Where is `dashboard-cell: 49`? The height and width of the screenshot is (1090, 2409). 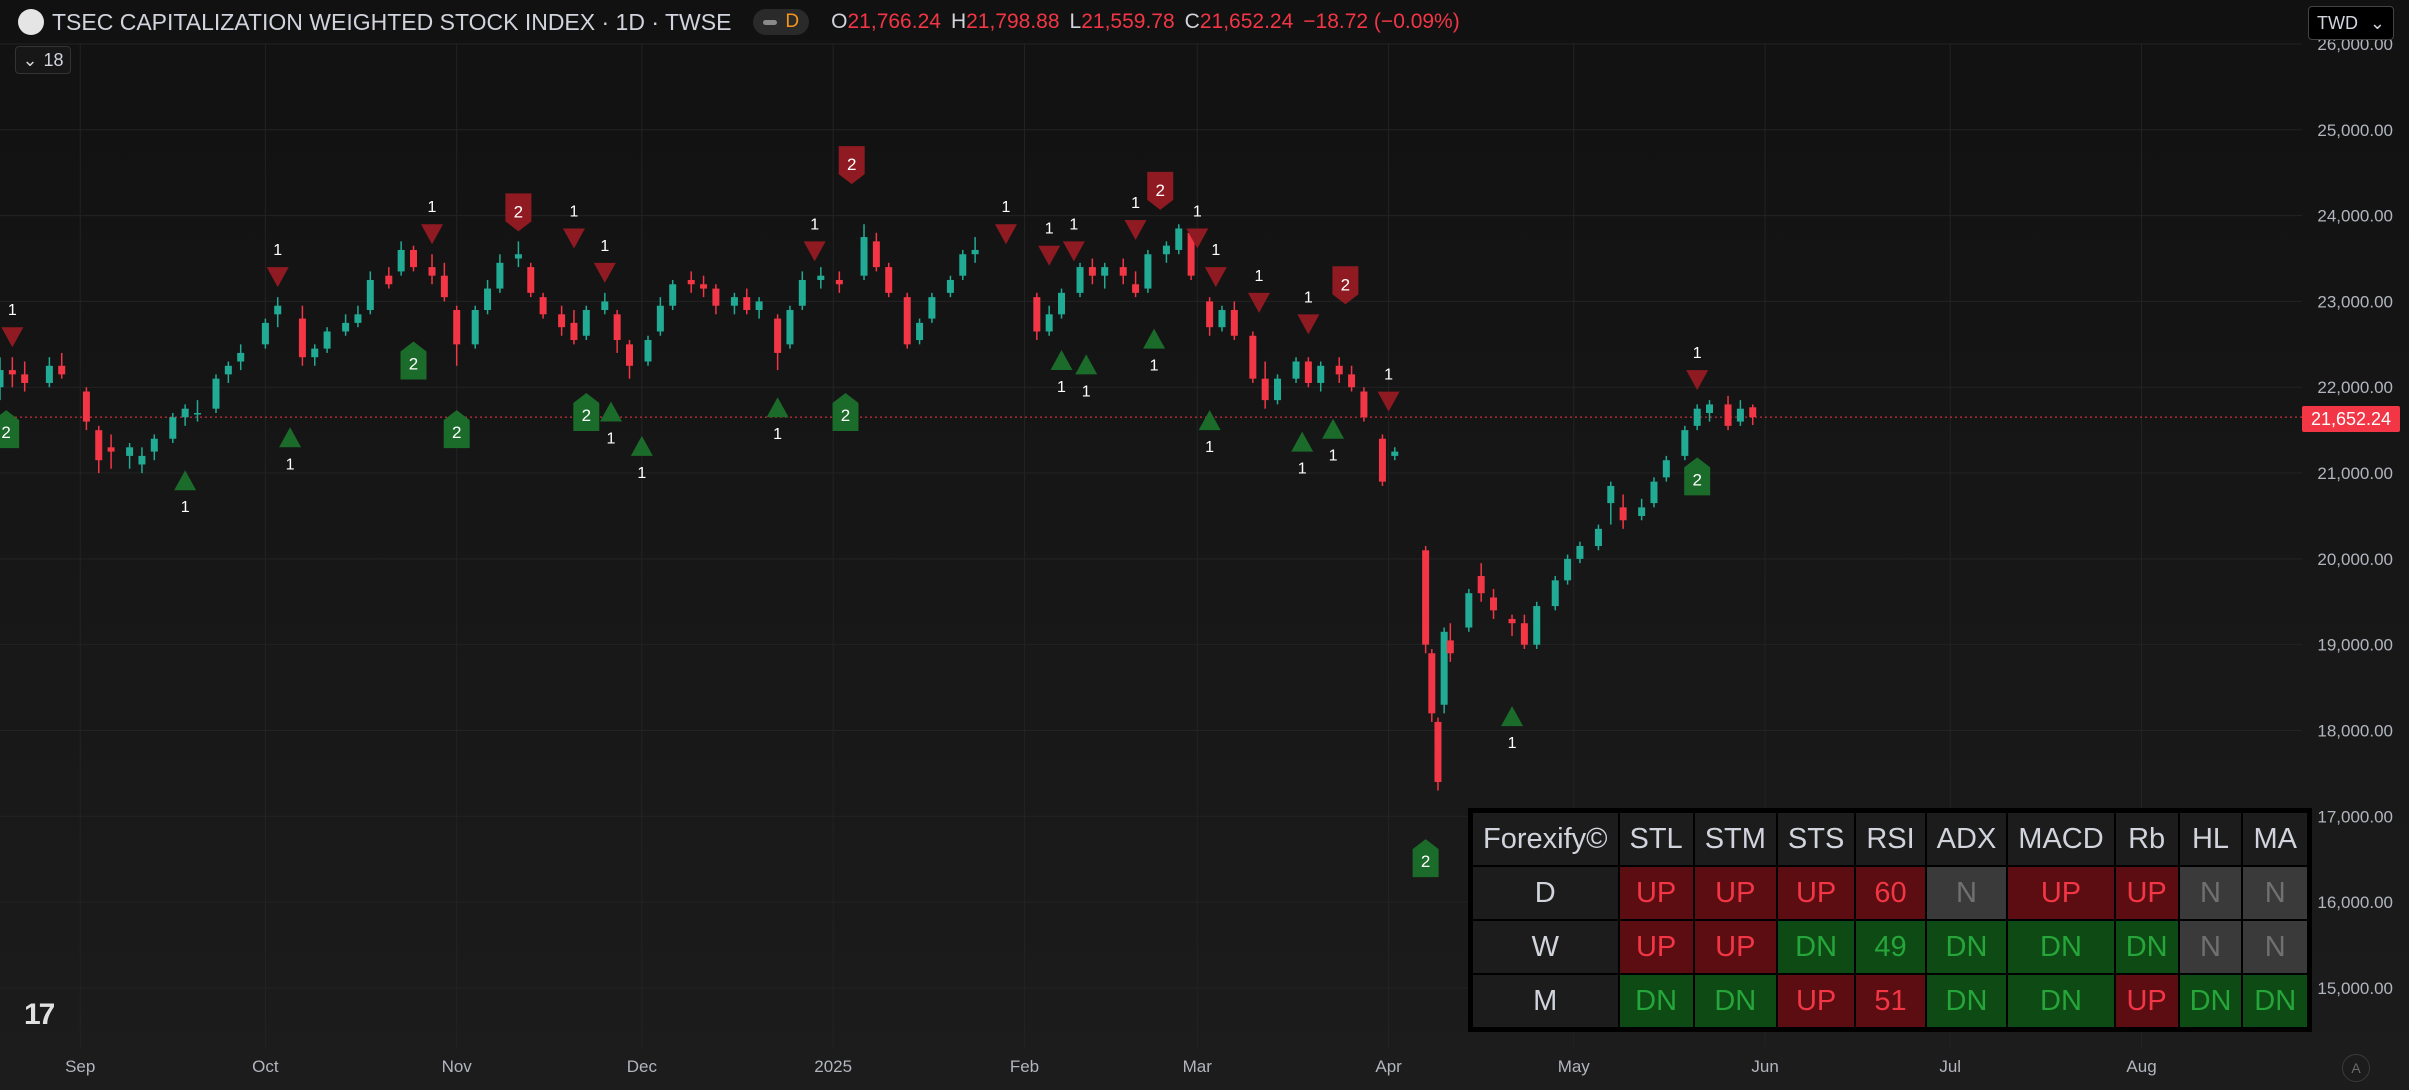
dashboard-cell: 49 is located at coordinates (1890, 947).